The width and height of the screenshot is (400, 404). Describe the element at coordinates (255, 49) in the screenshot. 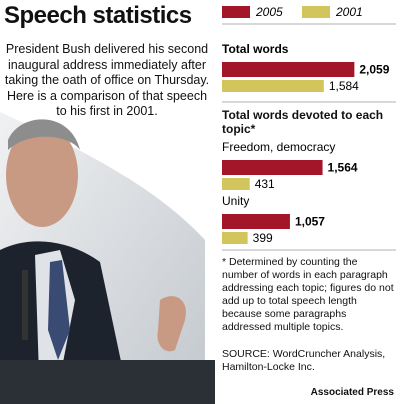

I see `category-label: Total words` at that location.